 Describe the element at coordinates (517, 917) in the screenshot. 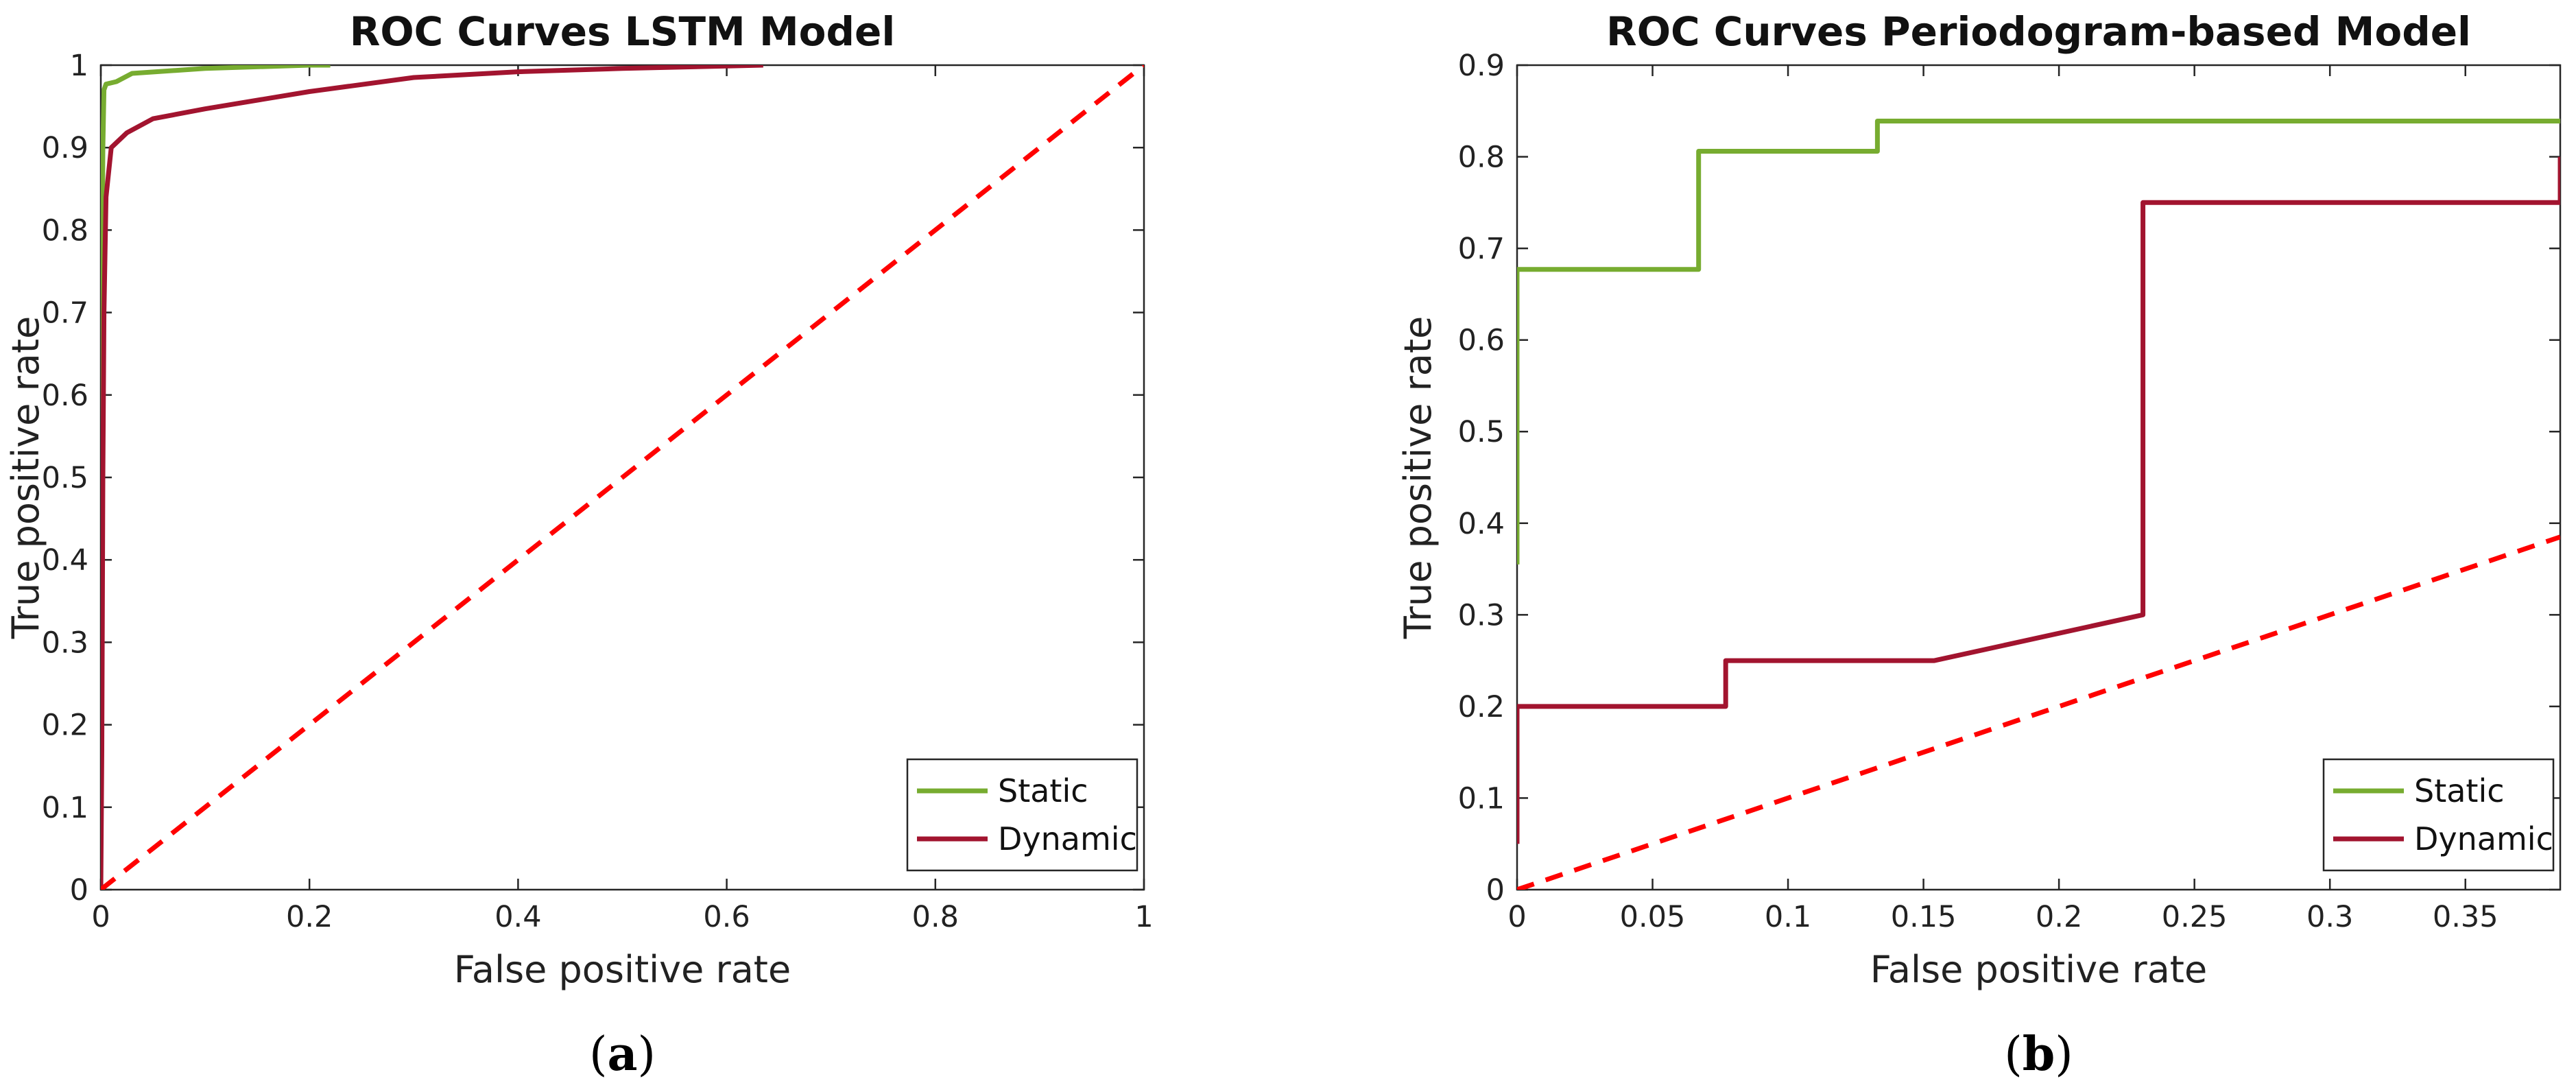

I see `x-tick-label: 0.4` at that location.